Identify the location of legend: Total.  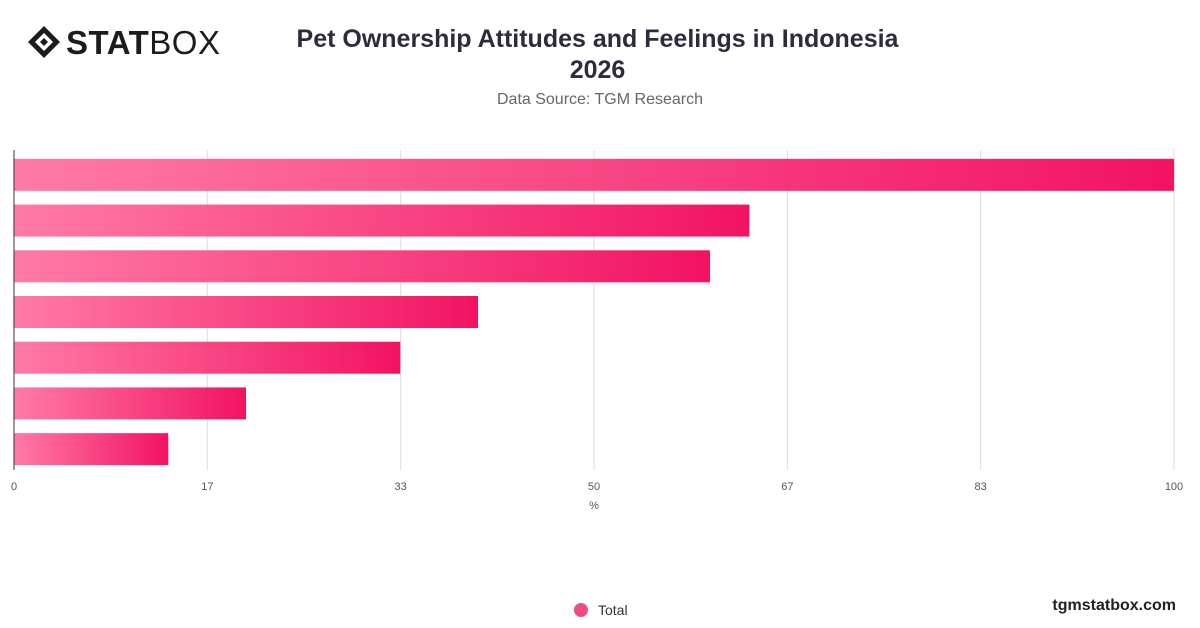
(601, 610).